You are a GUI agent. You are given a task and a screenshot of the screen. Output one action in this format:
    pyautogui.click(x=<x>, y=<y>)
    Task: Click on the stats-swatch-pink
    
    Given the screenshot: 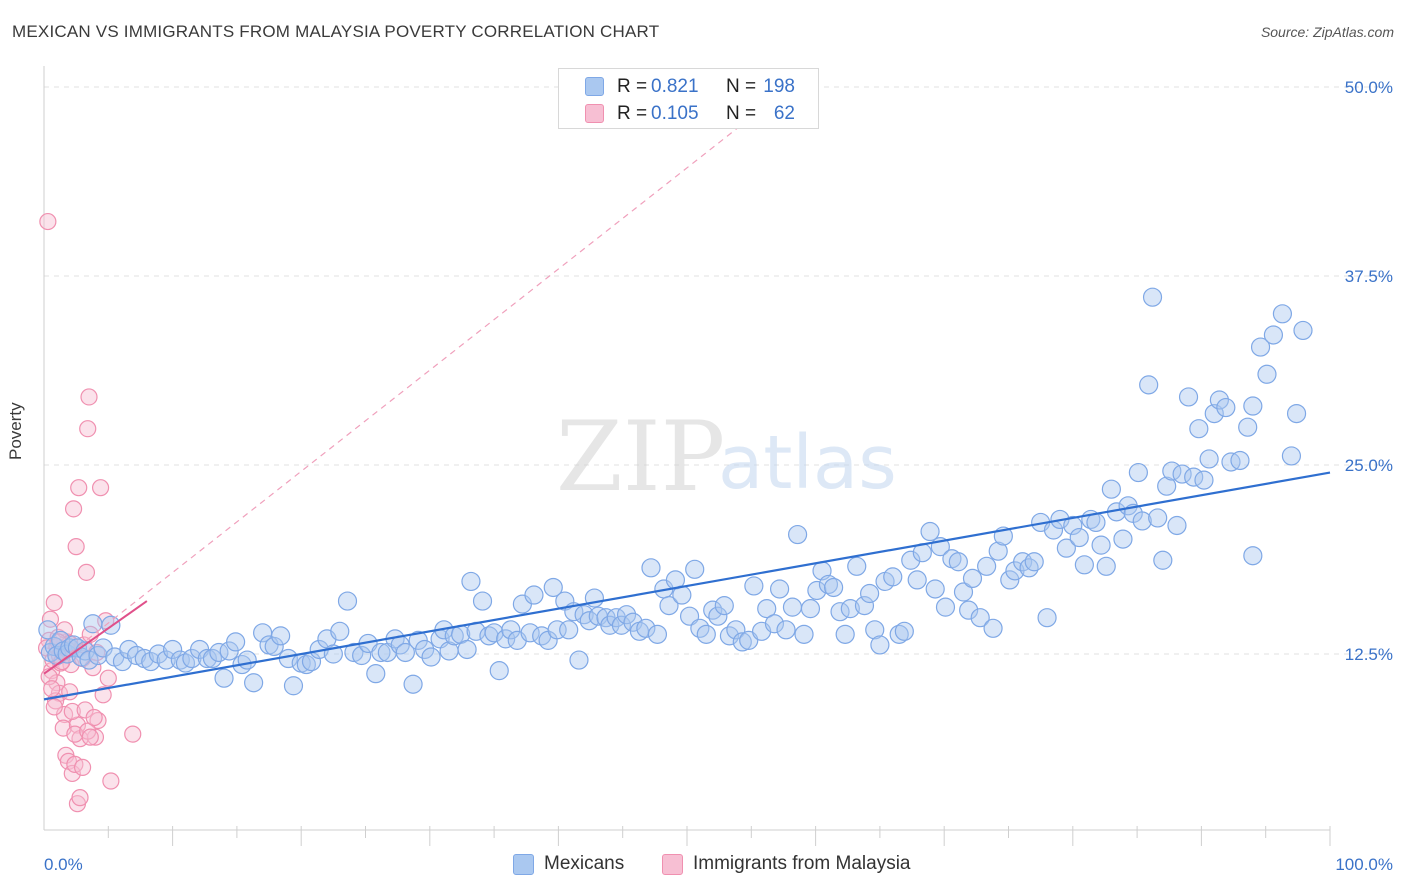 What is the action you would take?
    pyautogui.click(x=594, y=113)
    